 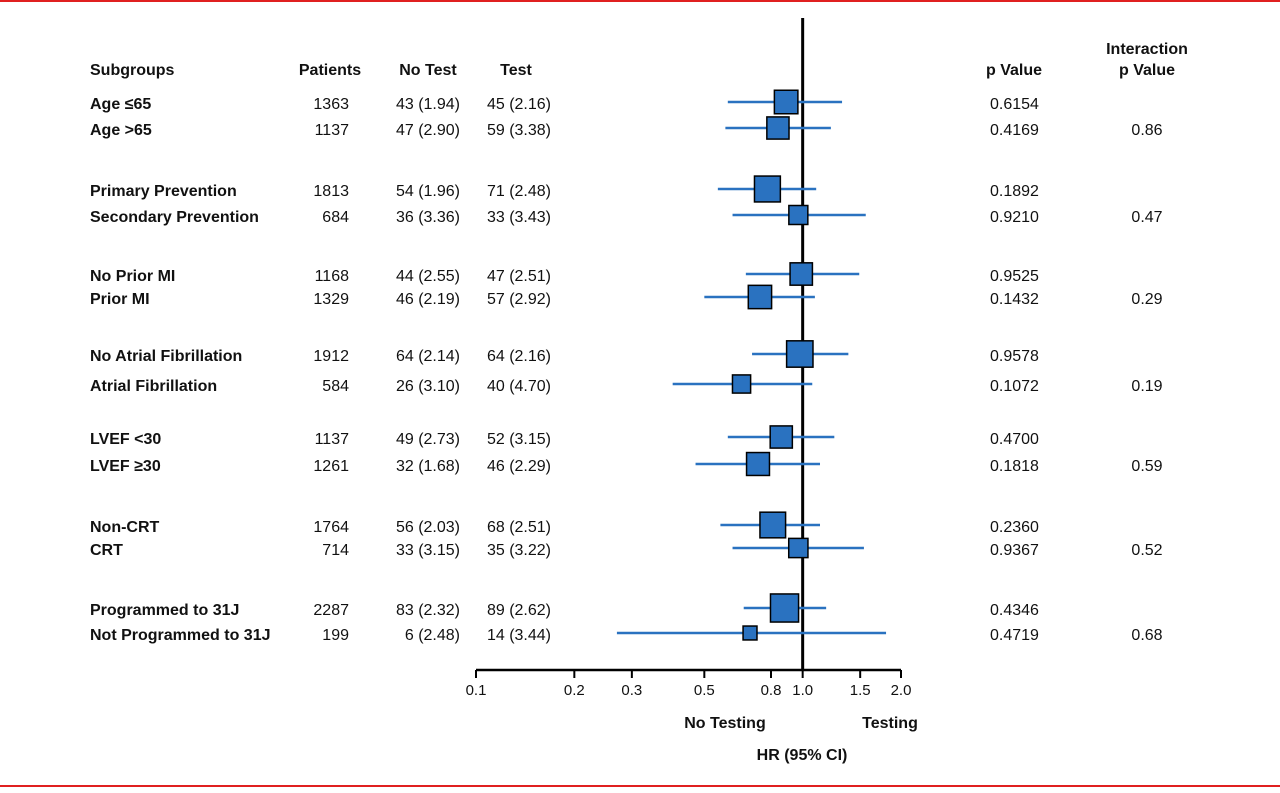 What do you see at coordinates (132, 70) in the screenshot?
I see `header-subgroups: Subgroups` at bounding box center [132, 70].